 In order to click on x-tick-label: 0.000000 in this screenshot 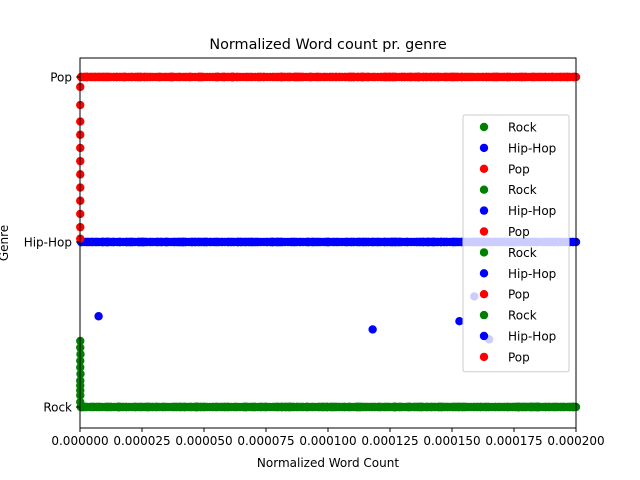, I will do `click(79, 441)`.